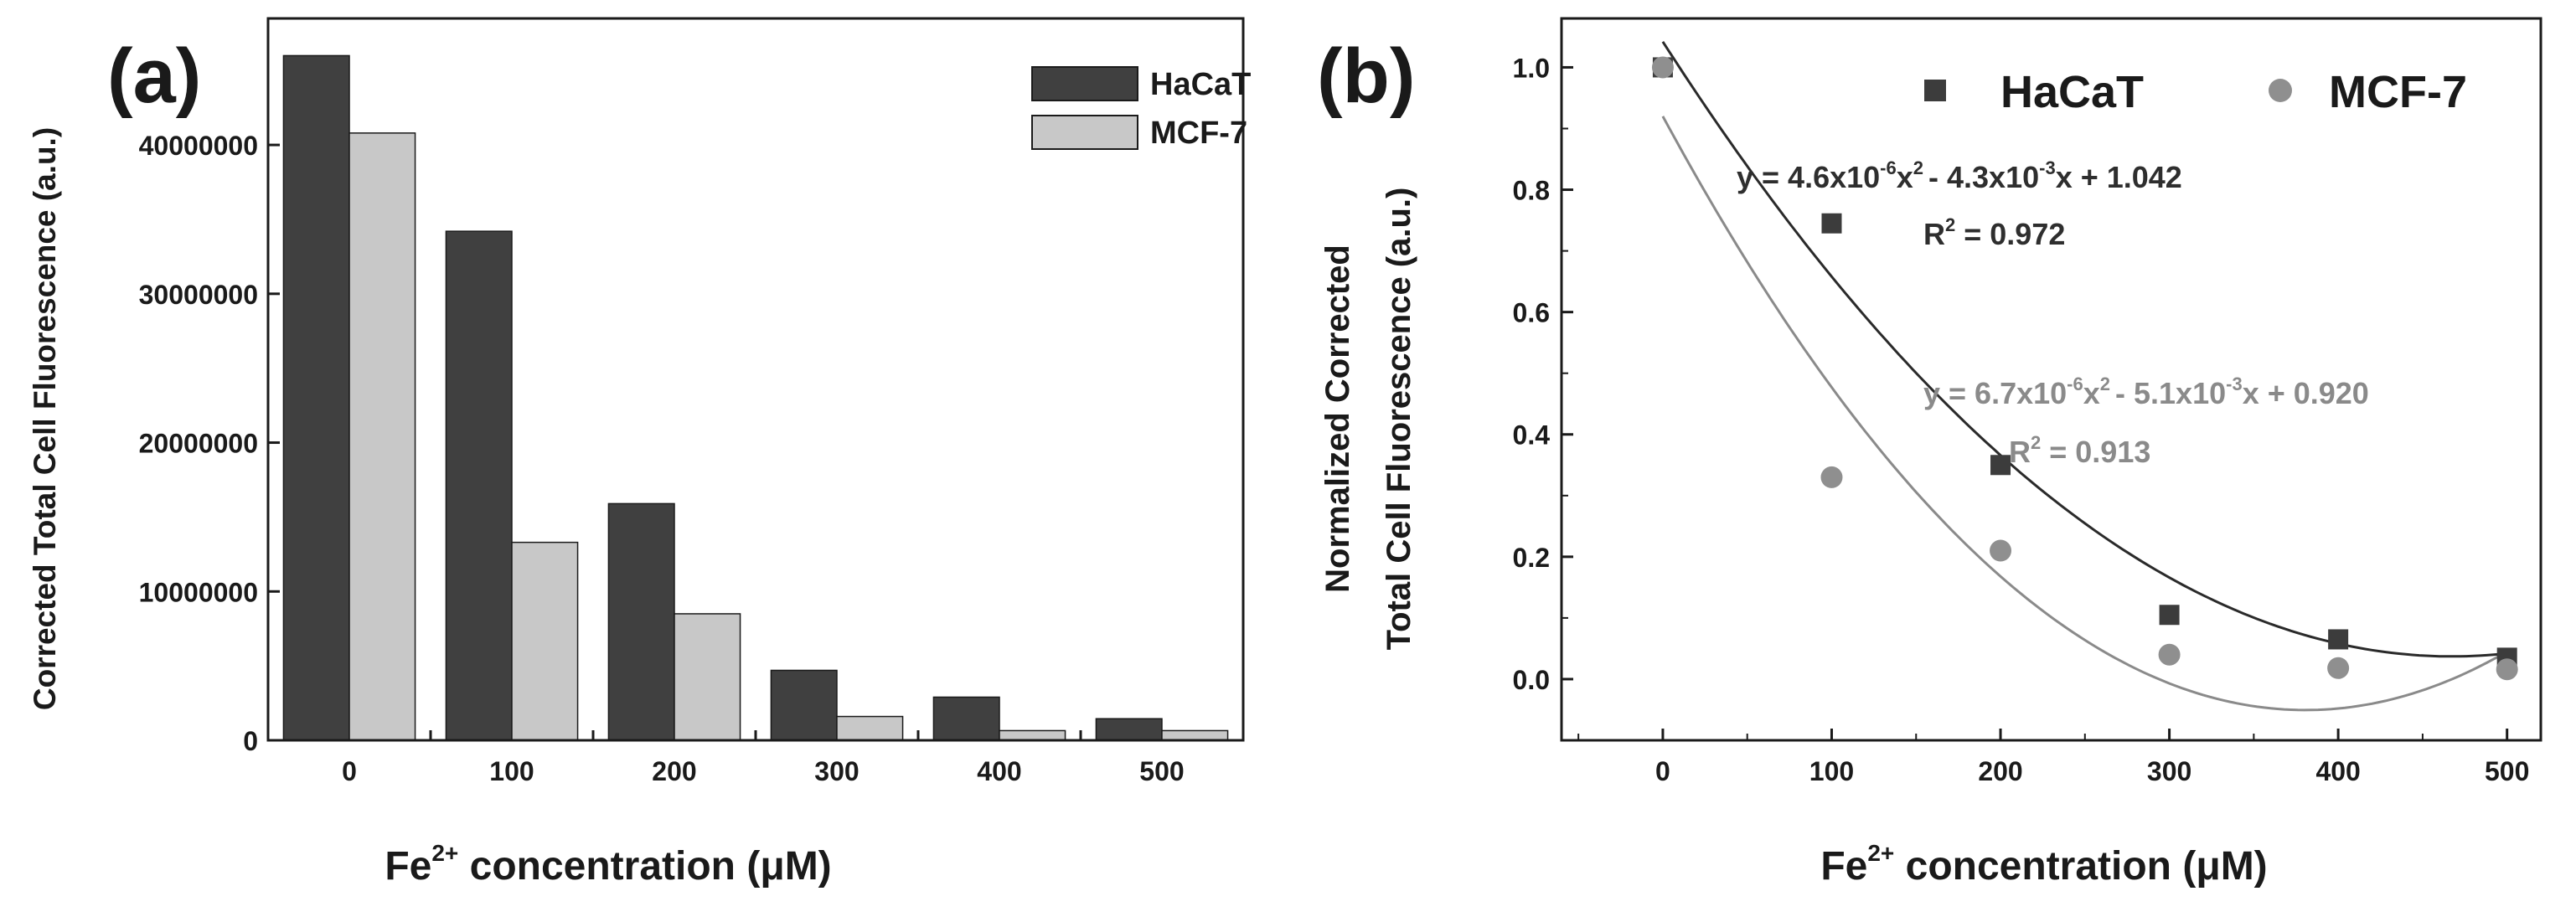 The image size is (2576, 917). Describe the element at coordinates (2043, 864) in the screenshot. I see `panel-b-x-axis-label: Fe2+ concentration (μM)` at that location.